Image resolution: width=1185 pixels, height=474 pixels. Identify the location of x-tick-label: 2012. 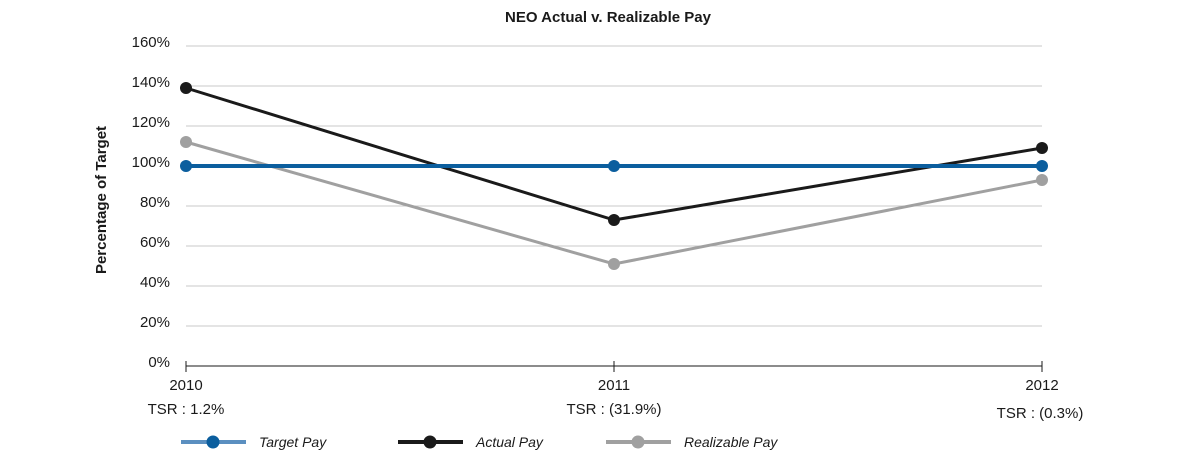
(1041, 385).